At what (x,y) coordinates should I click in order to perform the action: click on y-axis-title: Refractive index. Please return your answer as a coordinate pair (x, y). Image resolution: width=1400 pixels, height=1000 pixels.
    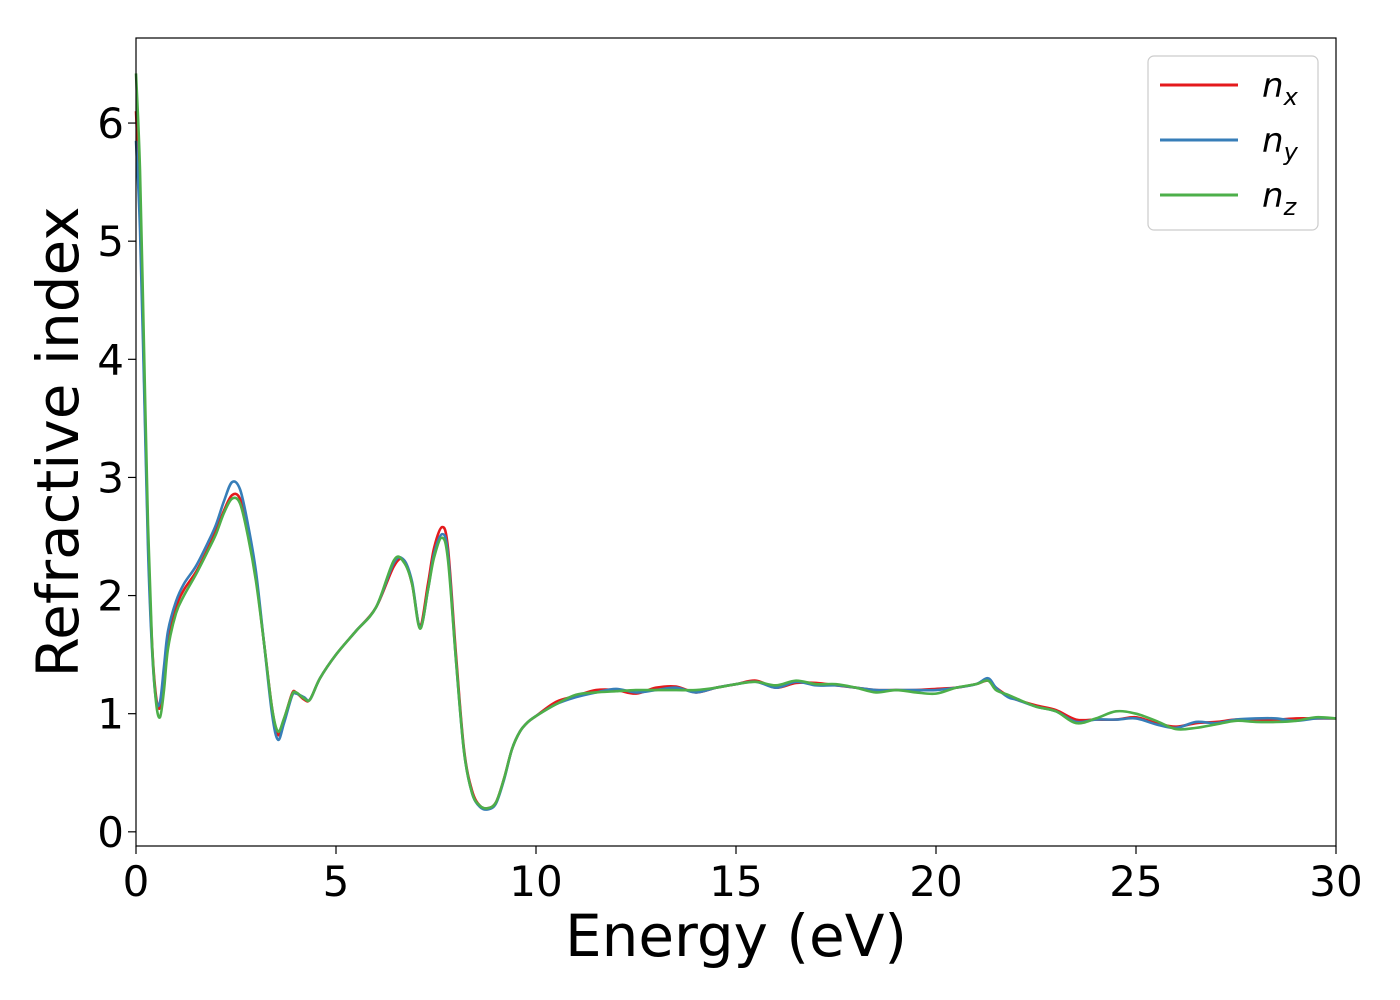
    Looking at the image, I should click on (58, 441).